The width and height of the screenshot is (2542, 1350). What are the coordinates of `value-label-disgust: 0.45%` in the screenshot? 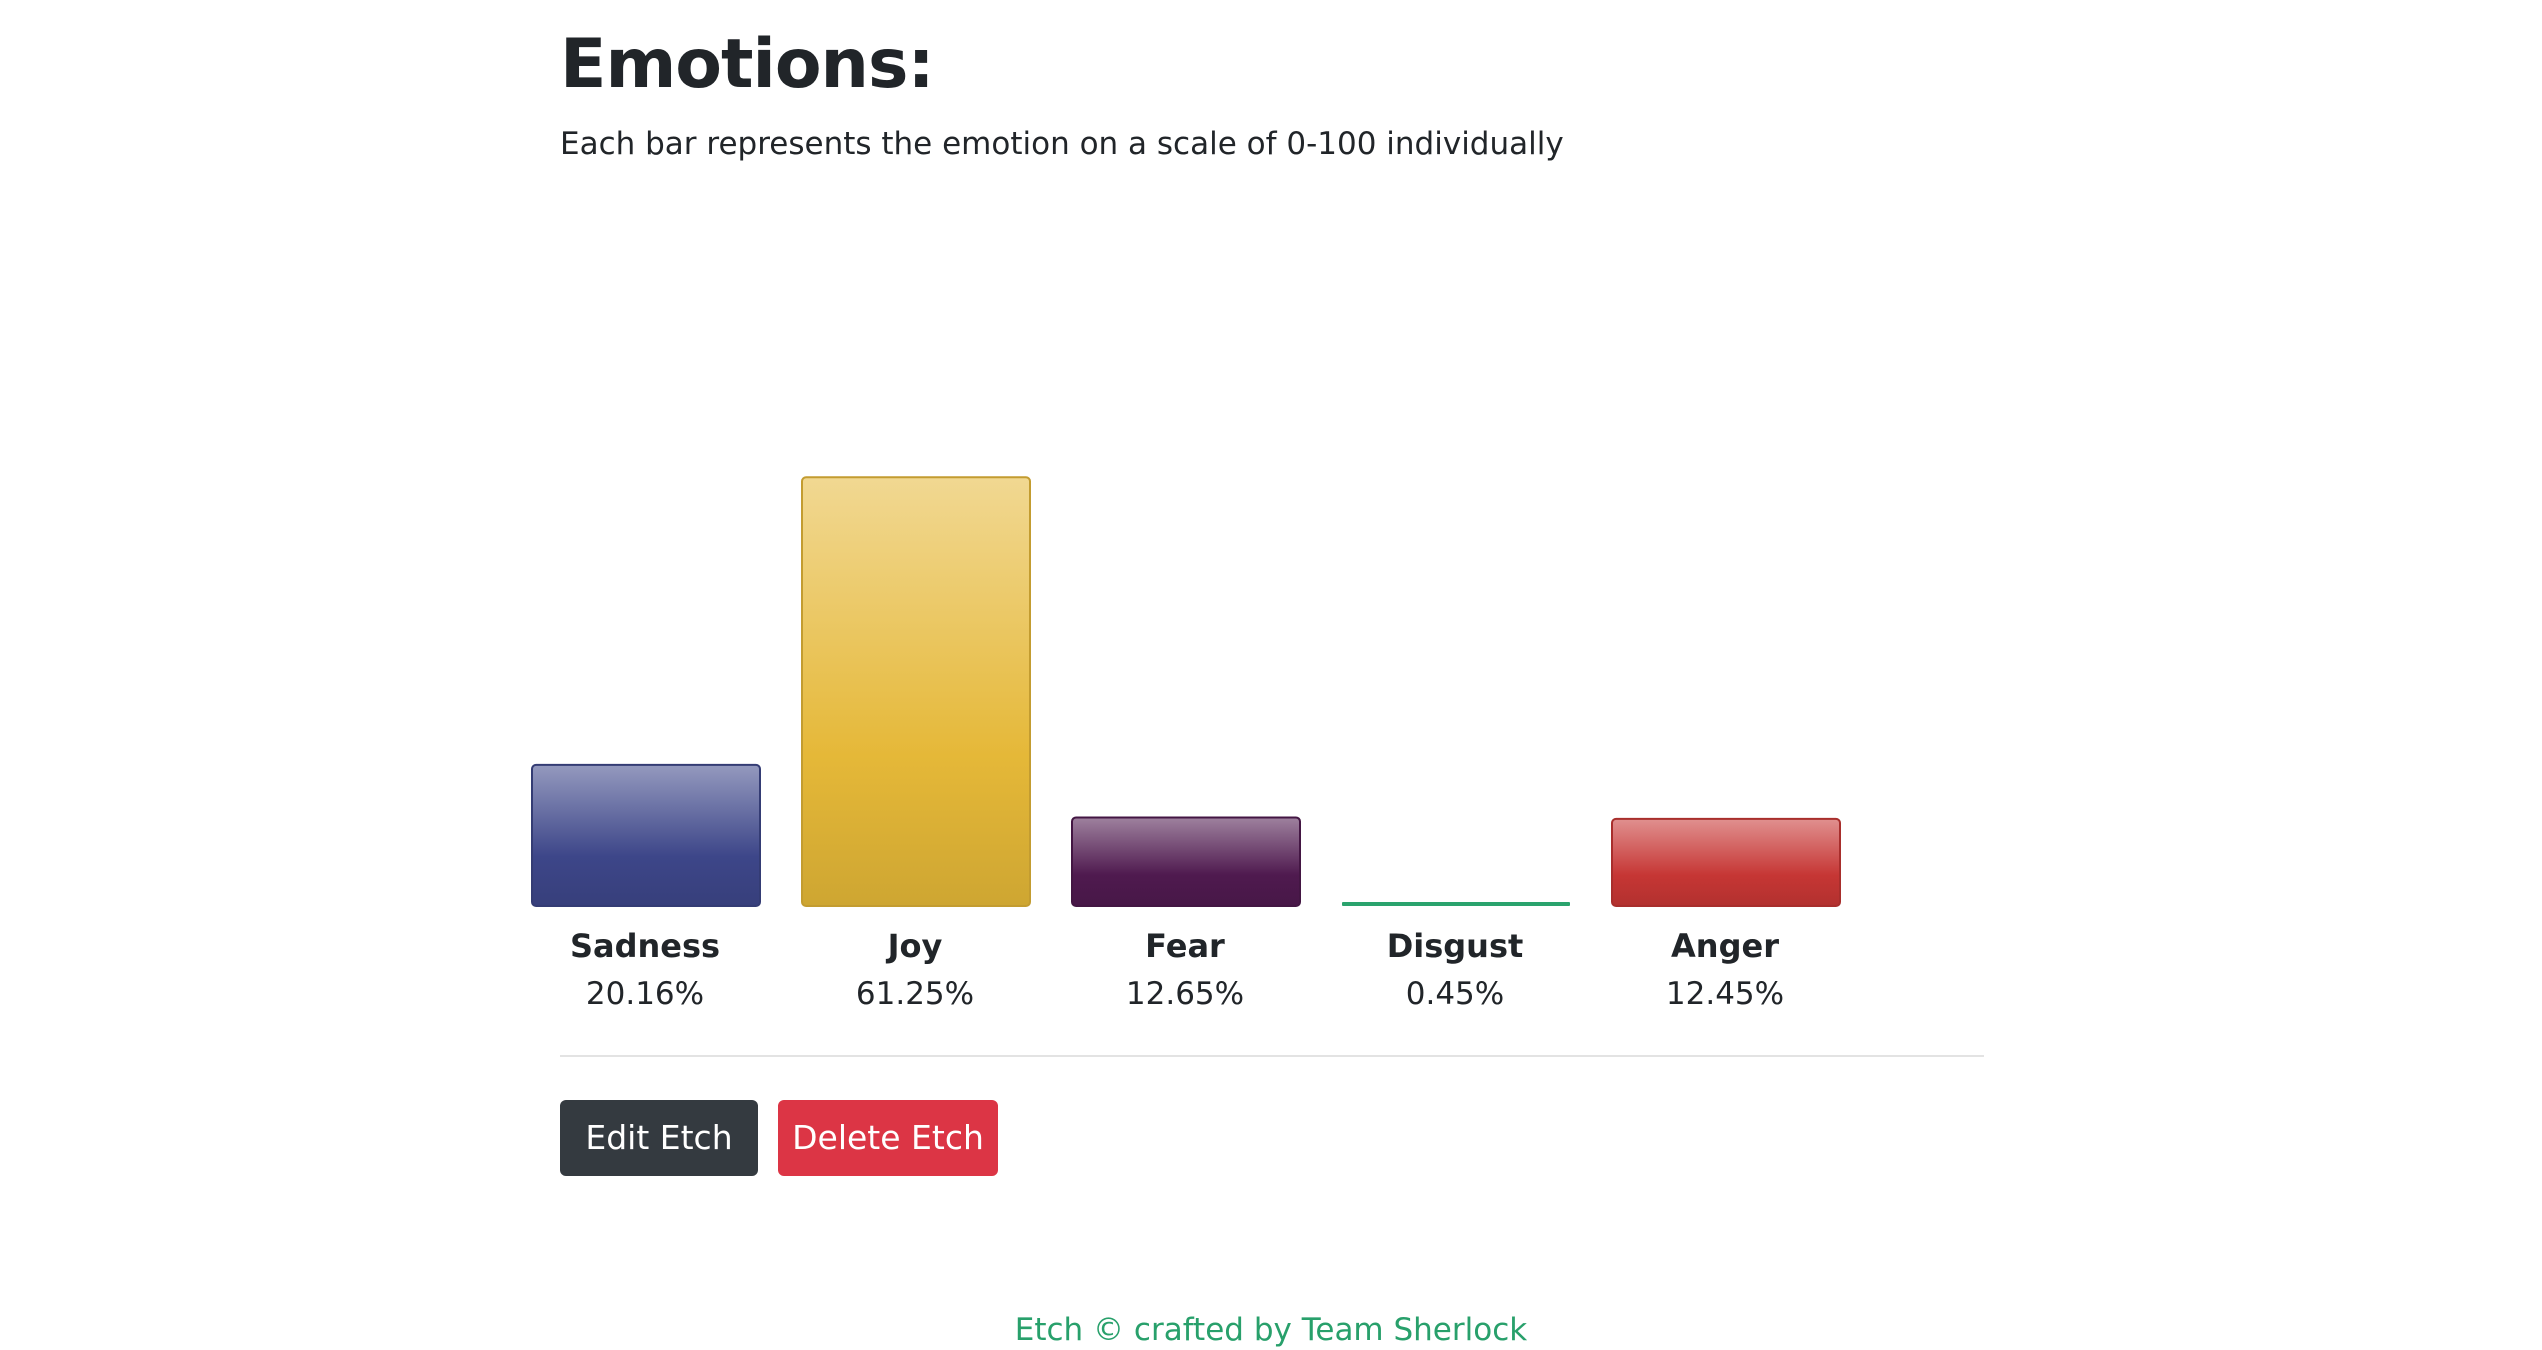 It's located at (1455, 994).